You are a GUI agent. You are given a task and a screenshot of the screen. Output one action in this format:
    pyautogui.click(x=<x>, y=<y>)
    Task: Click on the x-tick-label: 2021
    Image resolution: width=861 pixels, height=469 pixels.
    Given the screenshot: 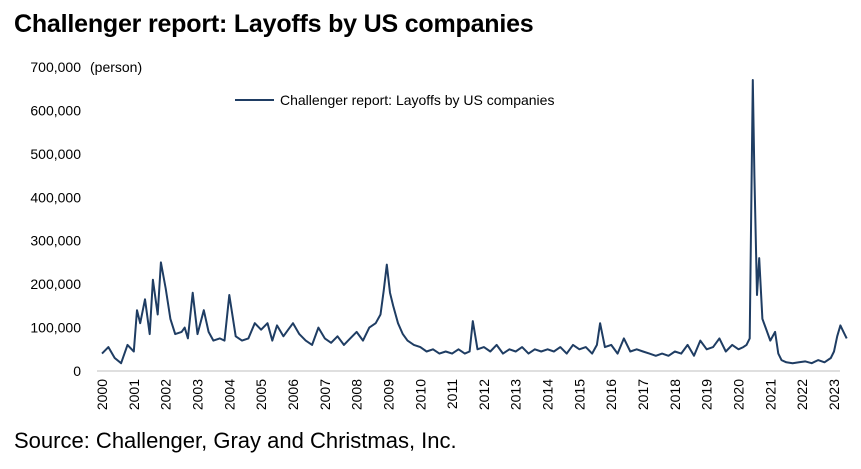 What is the action you would take?
    pyautogui.click(x=770, y=394)
    